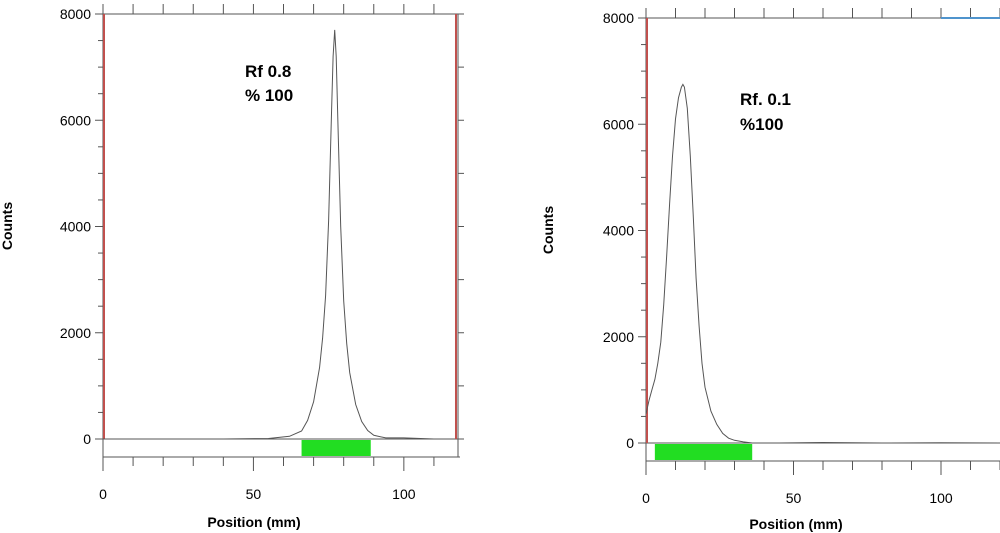 The image size is (1000, 533). What do you see at coordinates (269, 95) in the screenshot?
I see `annotation-line-2: % 100` at bounding box center [269, 95].